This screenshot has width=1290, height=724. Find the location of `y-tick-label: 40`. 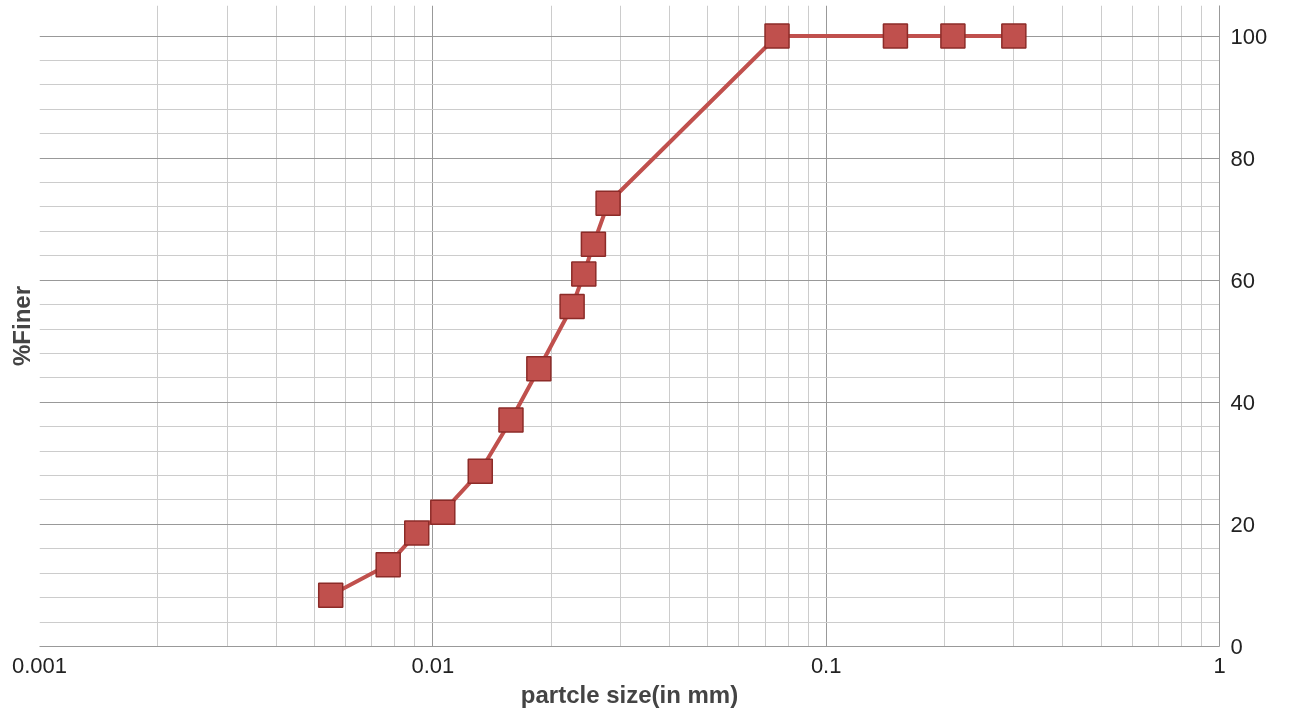

y-tick-label: 40 is located at coordinates (1242, 402).